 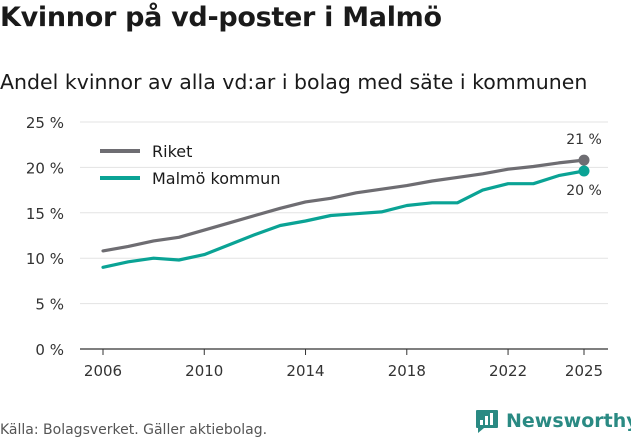 What do you see at coordinates (45, 214) in the screenshot?
I see `y-tick-label: 15 %` at bounding box center [45, 214].